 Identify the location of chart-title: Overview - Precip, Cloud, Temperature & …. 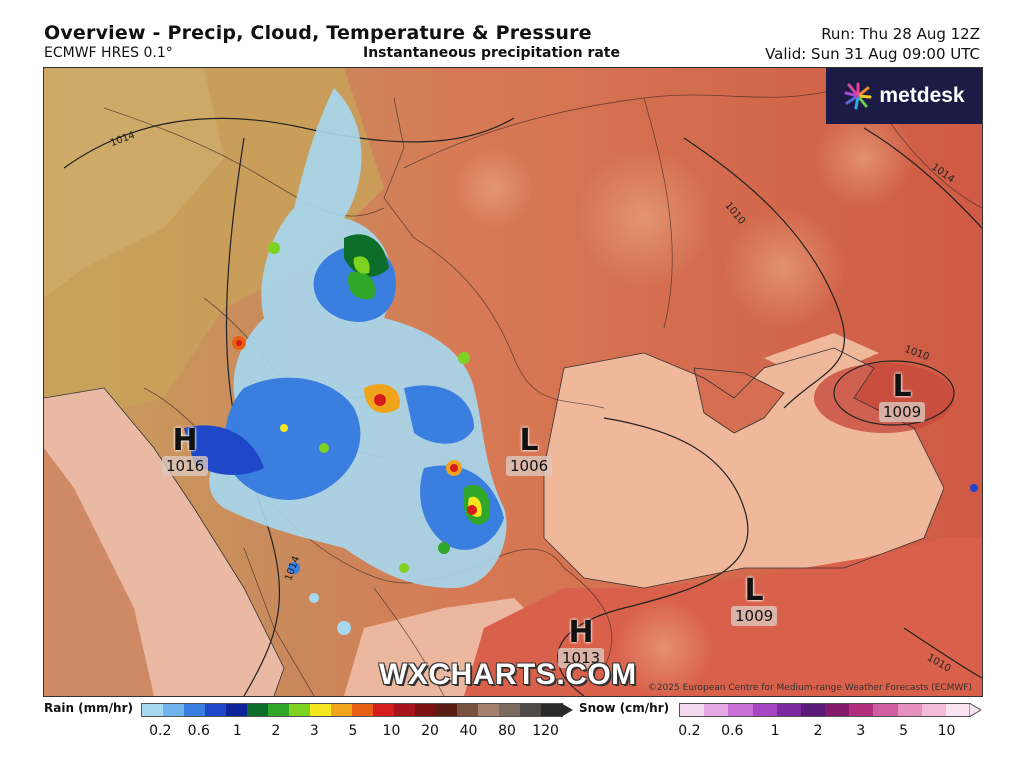
(318, 33).